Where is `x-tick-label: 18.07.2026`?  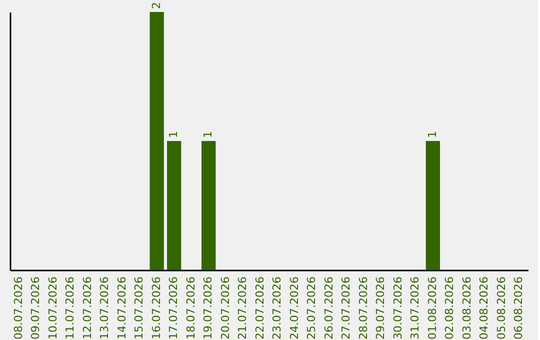 x-tick-label: 18.07.2026 is located at coordinates (191, 308).